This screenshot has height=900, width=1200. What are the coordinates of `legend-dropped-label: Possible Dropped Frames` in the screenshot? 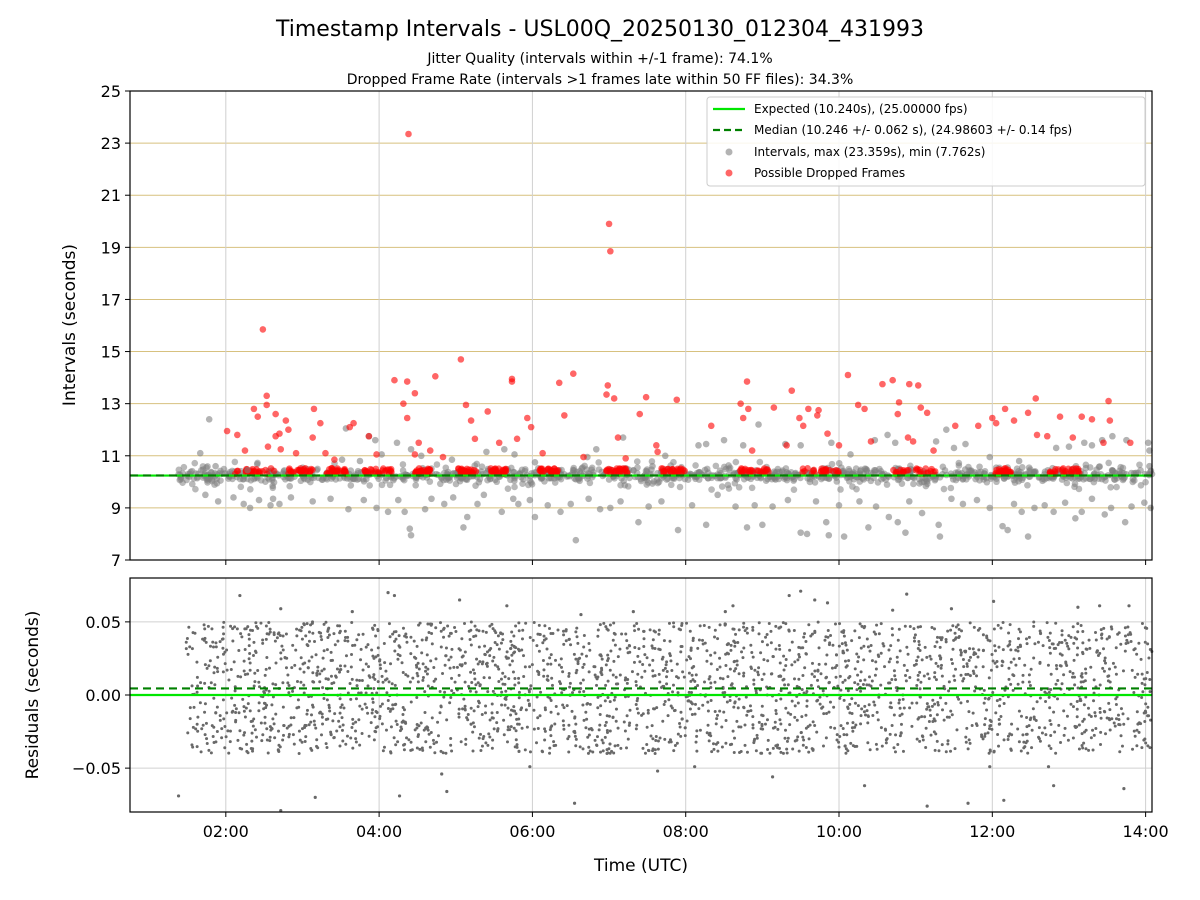 It's located at (829, 173).